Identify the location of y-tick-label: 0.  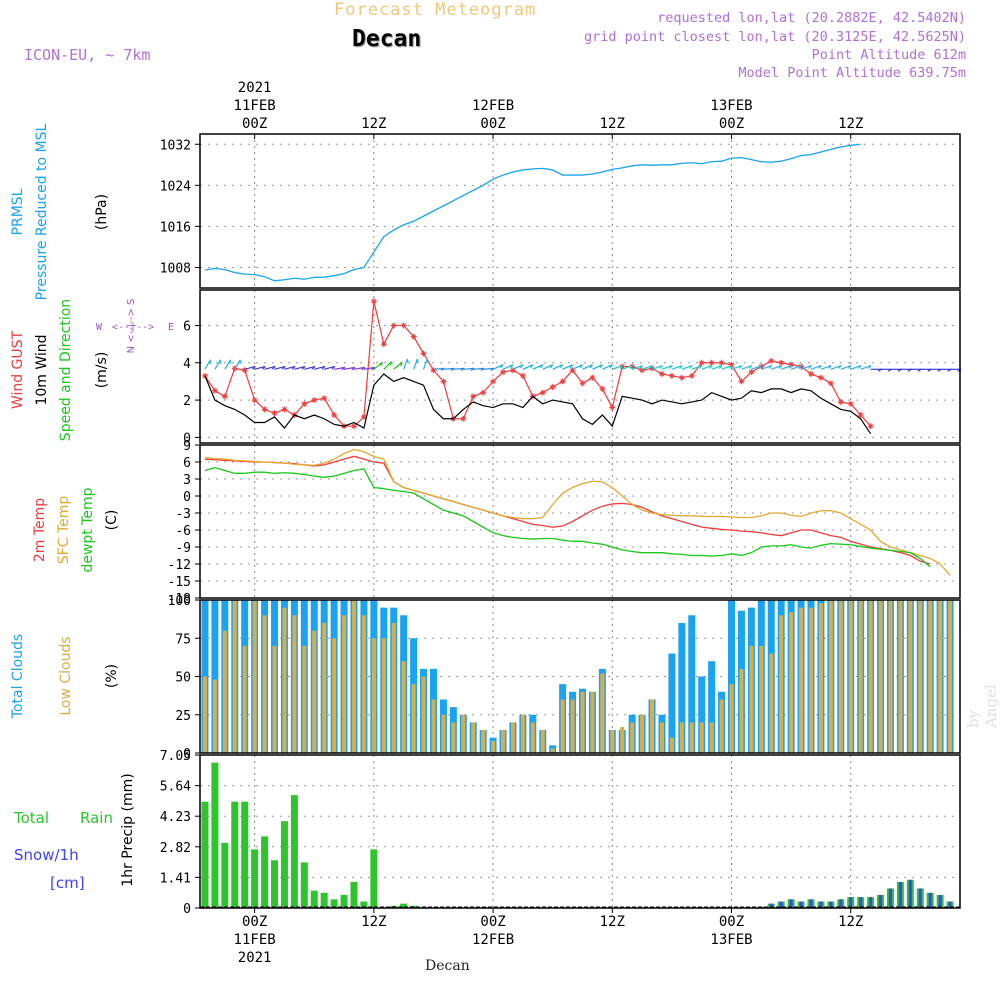
(187, 438).